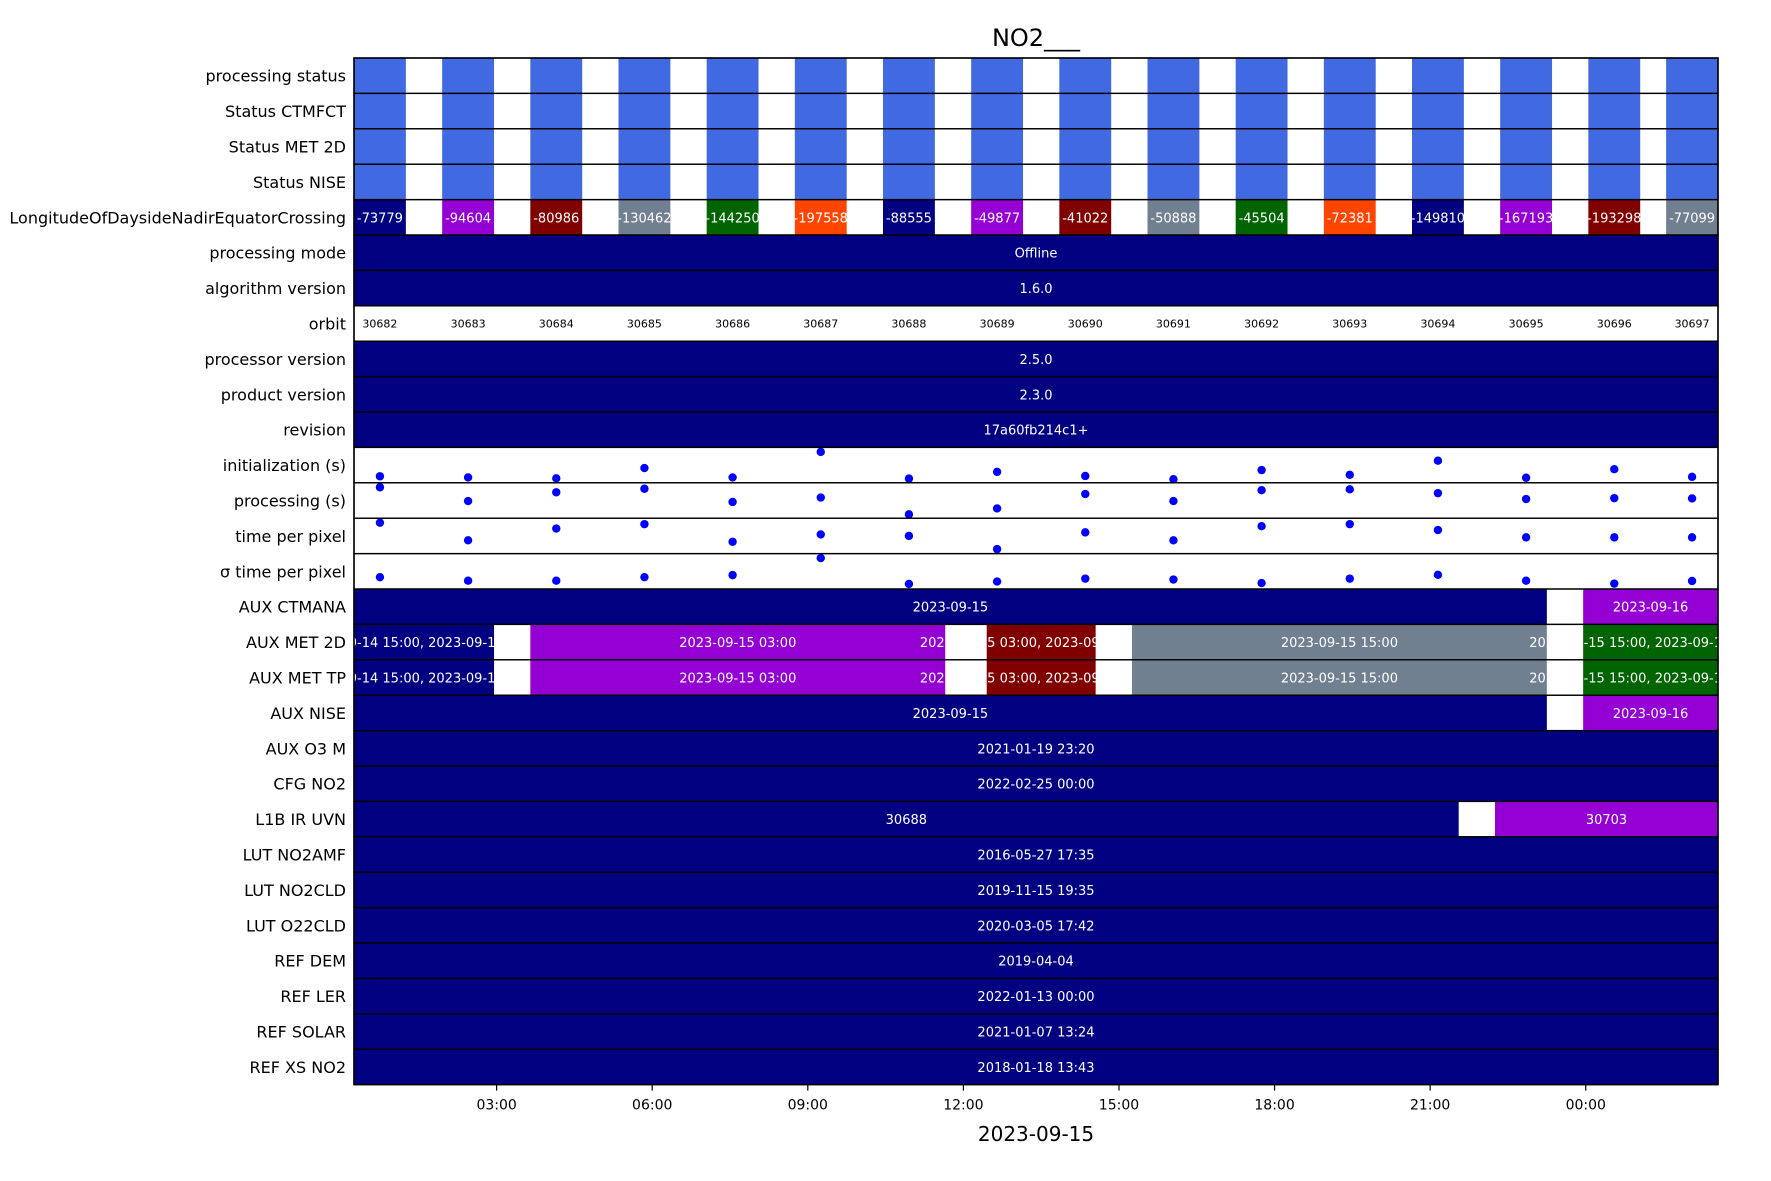  I want to click on orbit-number-30692: 30692, so click(1261, 324).